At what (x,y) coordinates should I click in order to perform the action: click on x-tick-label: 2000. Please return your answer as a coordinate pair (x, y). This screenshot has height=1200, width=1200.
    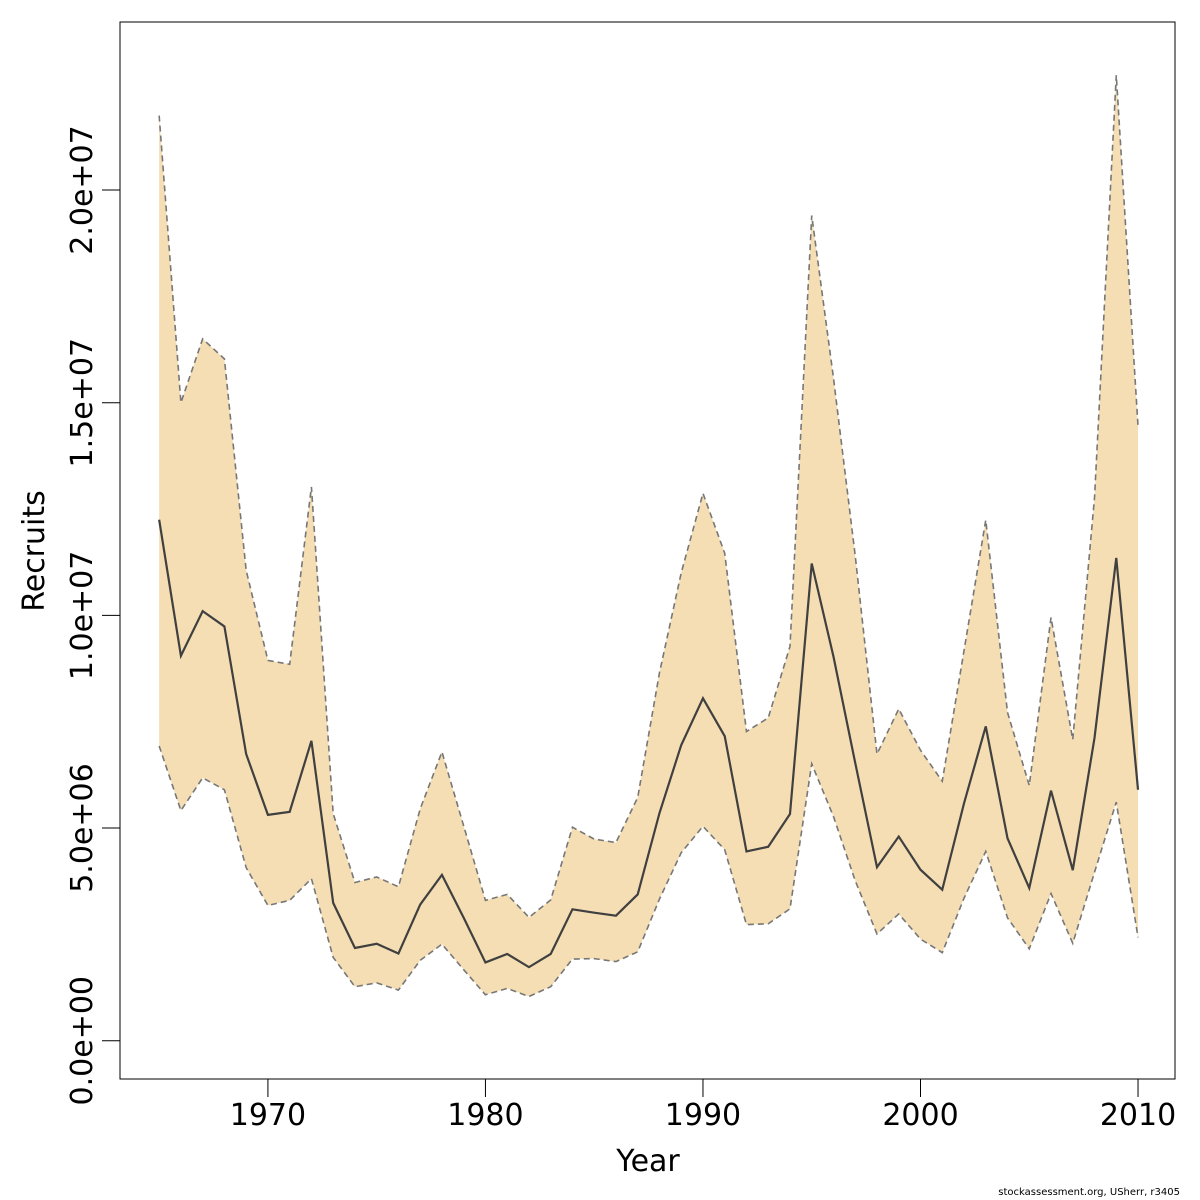
    Looking at the image, I should click on (920, 1115).